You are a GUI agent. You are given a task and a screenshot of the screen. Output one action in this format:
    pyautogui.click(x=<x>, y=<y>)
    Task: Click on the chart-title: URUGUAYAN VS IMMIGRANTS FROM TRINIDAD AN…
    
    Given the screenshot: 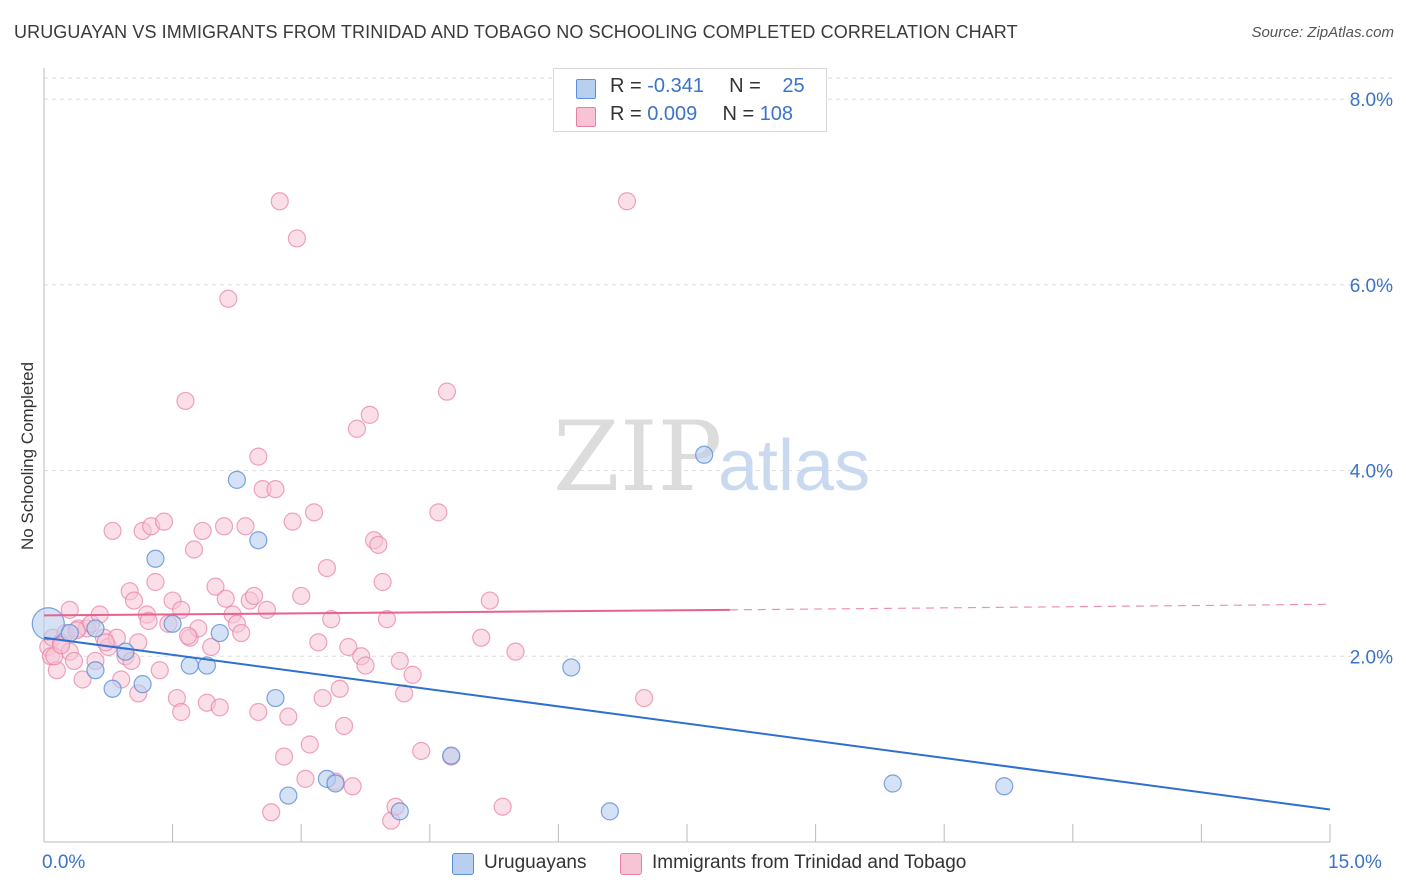 What is the action you would take?
    pyautogui.click(x=516, y=32)
    